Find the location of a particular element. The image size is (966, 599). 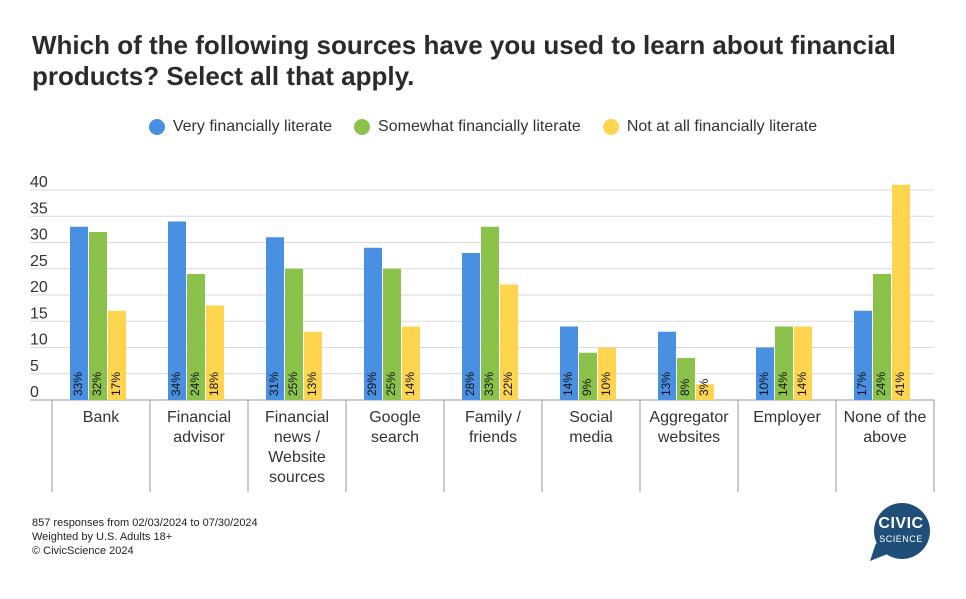

data-label: 28% is located at coordinates (470, 384).